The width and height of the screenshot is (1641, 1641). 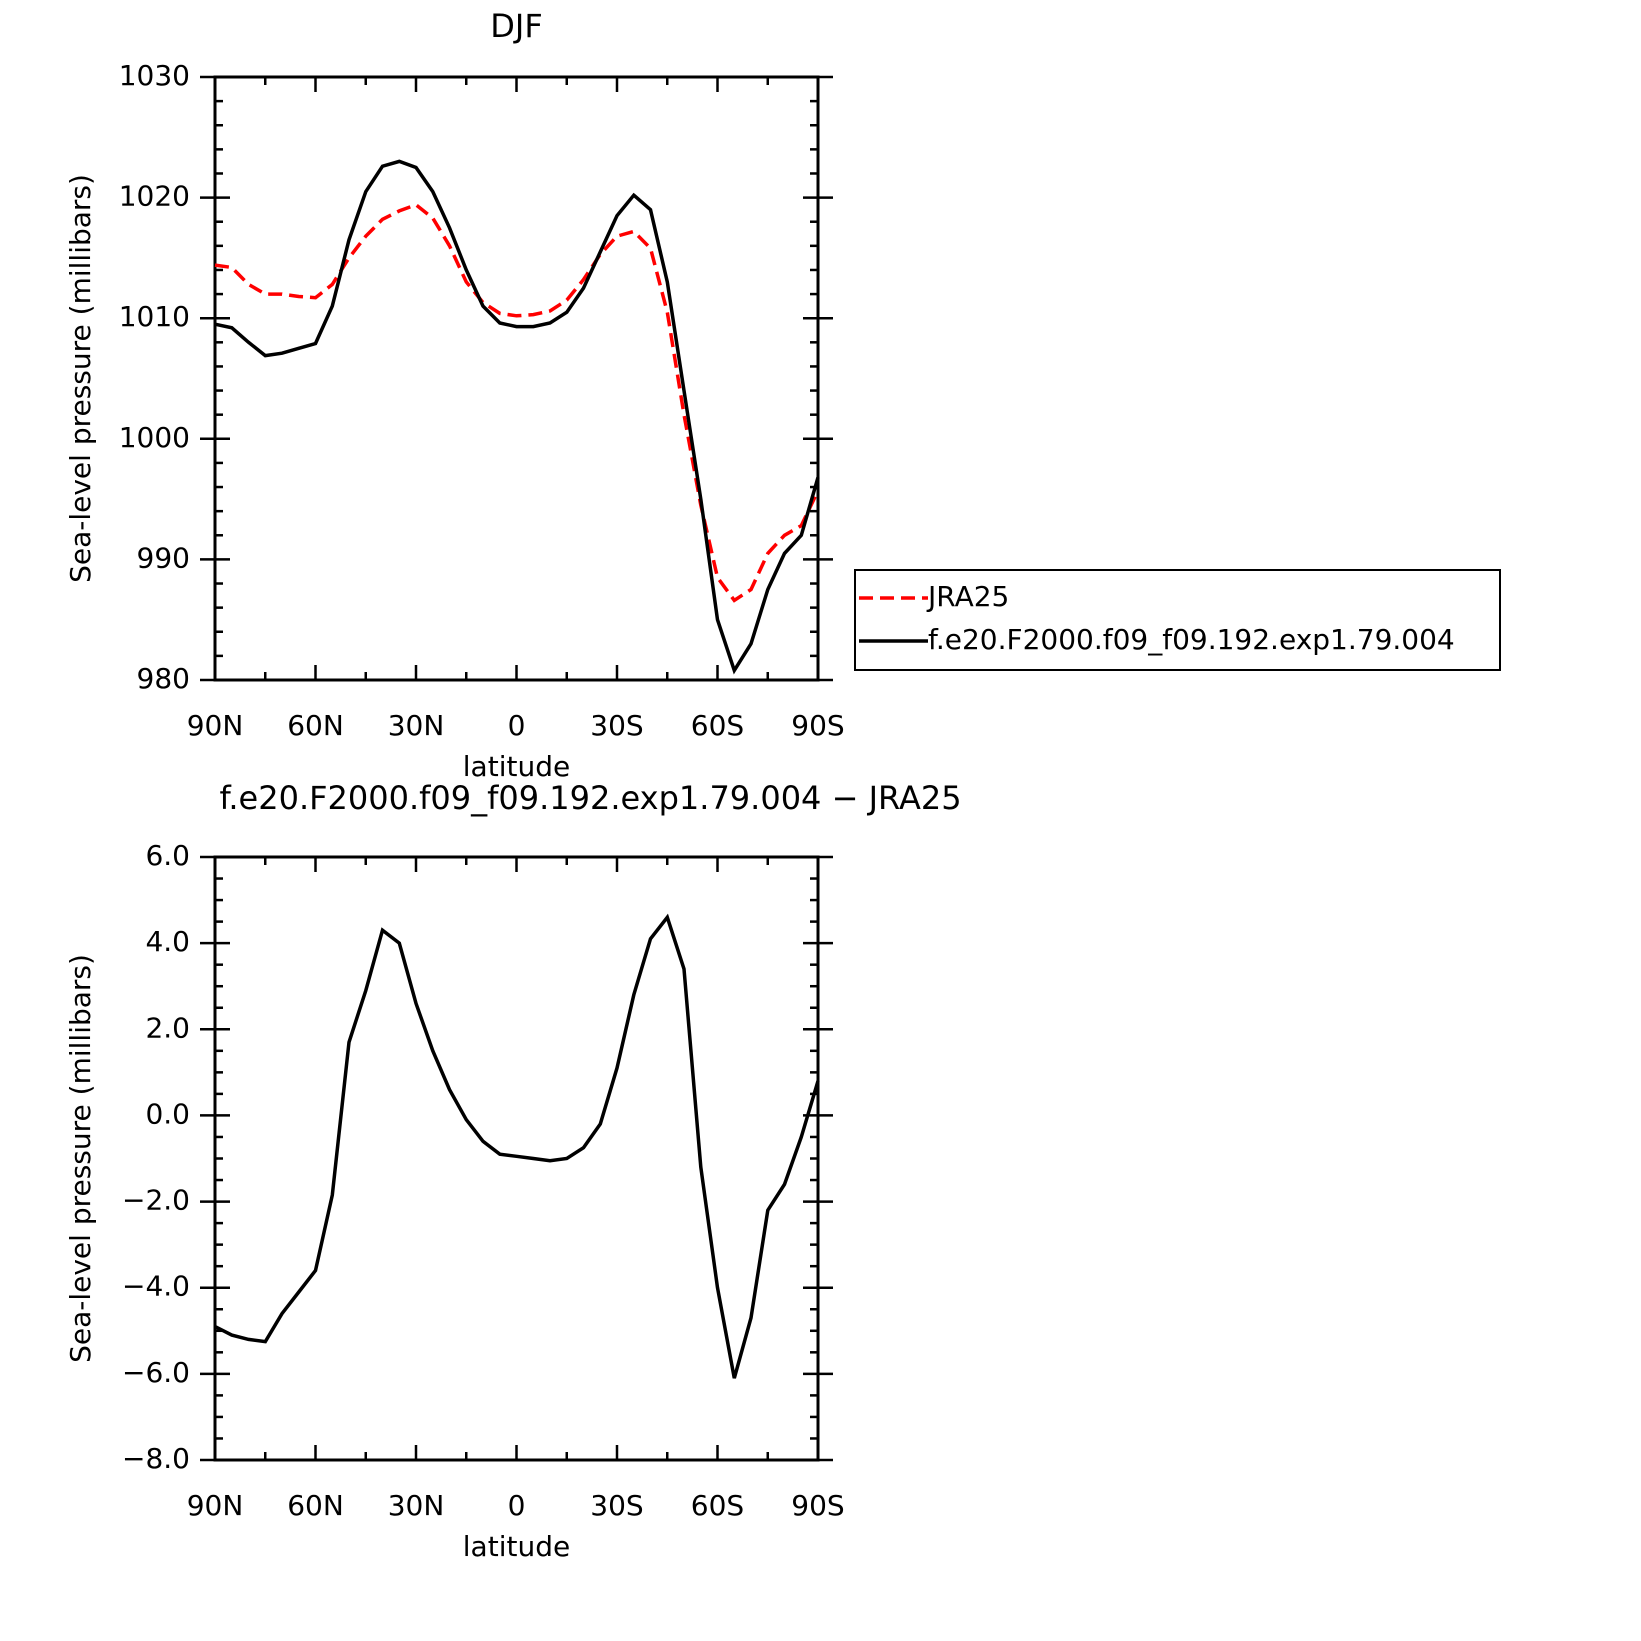 I want to click on y-tick-label: 1010, so click(x=154, y=316).